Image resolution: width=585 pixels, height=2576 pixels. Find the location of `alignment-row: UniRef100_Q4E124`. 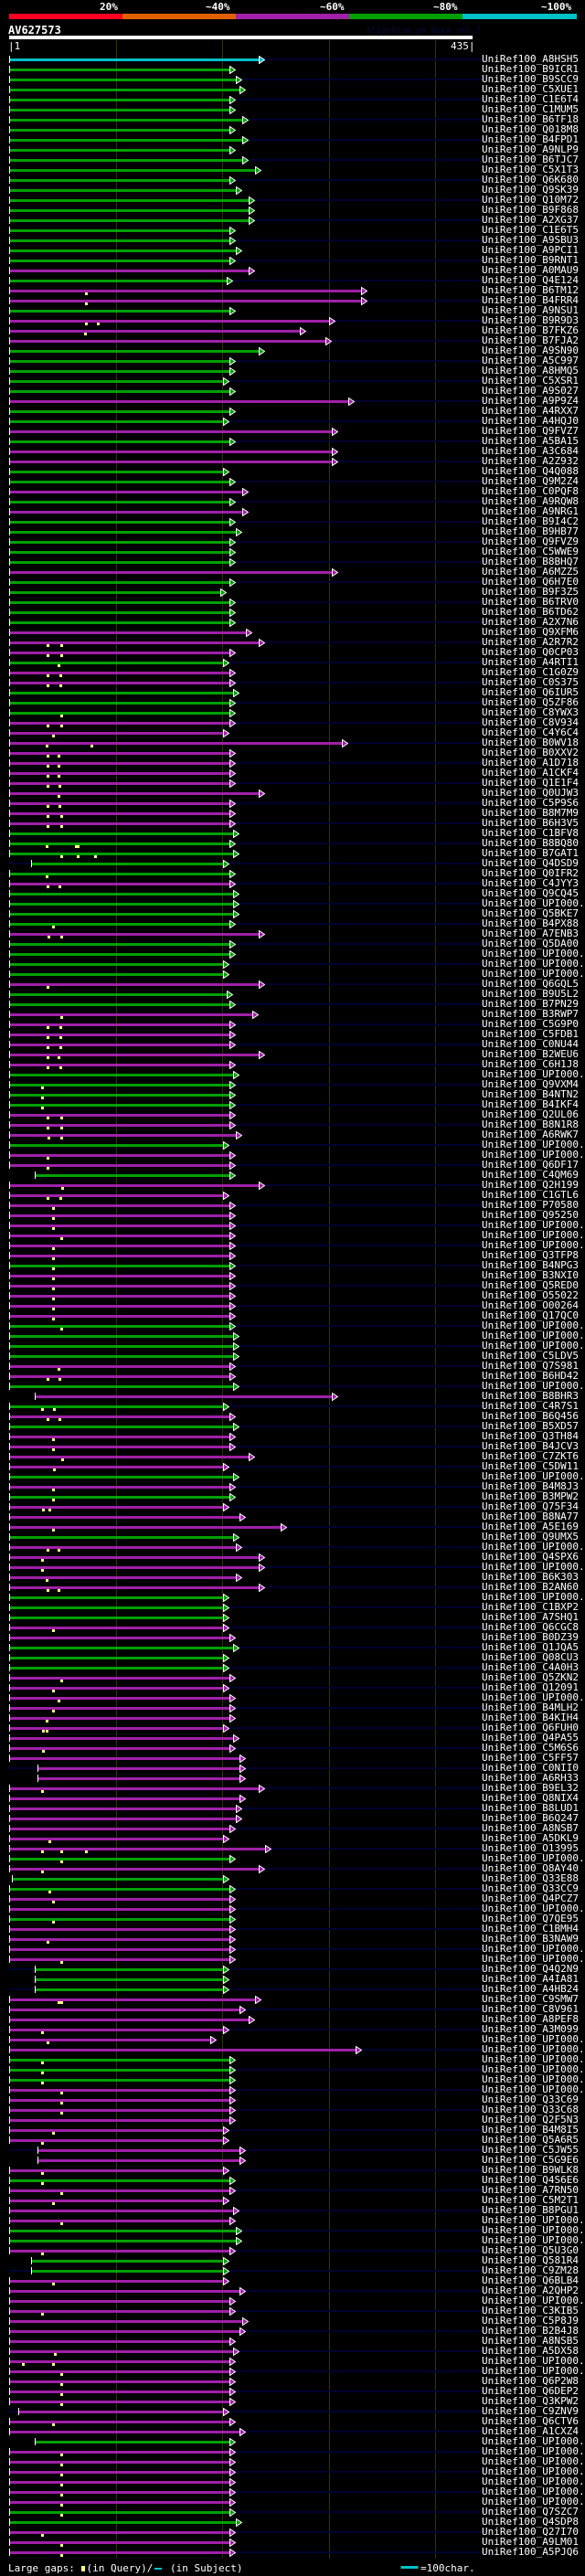

alignment-row: UniRef100_Q4E124 is located at coordinates (293, 280).